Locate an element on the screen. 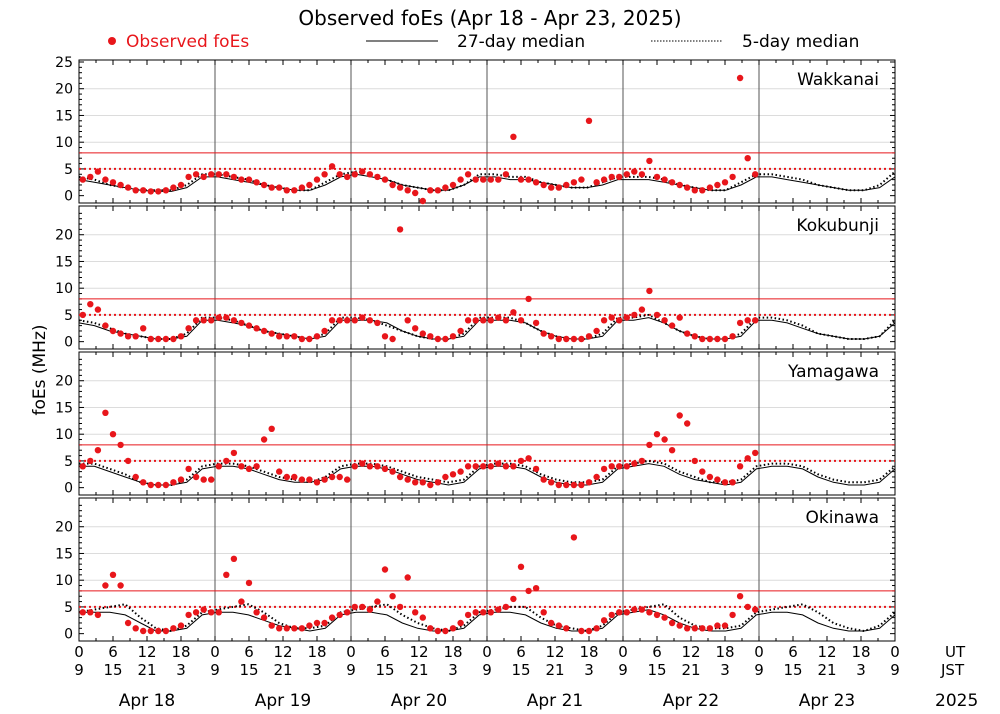  ut-tick-label: 12 is located at coordinates (690, 652).